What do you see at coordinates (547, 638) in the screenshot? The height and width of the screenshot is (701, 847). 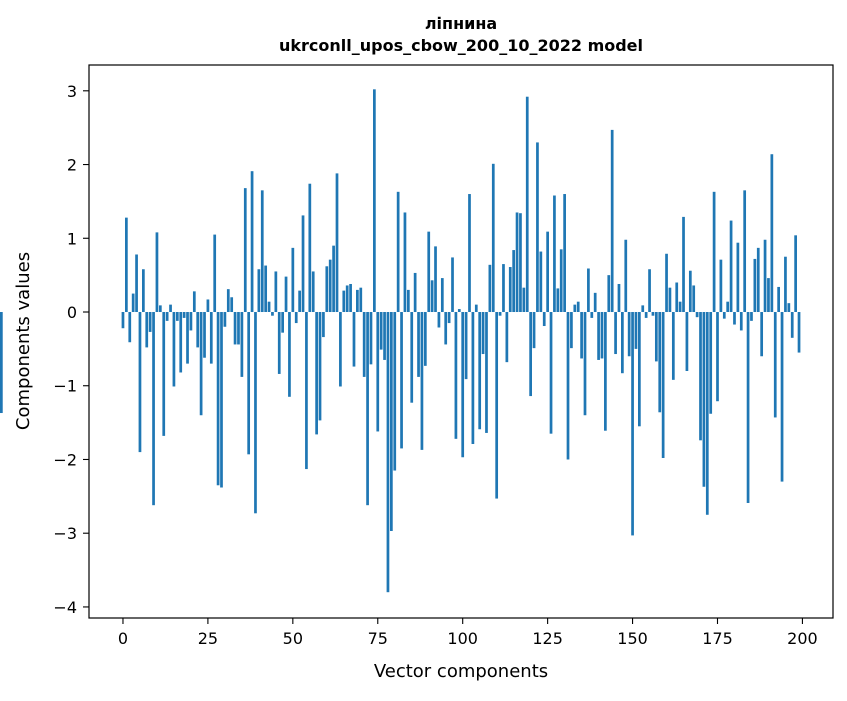 I see `x-tick-label: 125` at bounding box center [547, 638].